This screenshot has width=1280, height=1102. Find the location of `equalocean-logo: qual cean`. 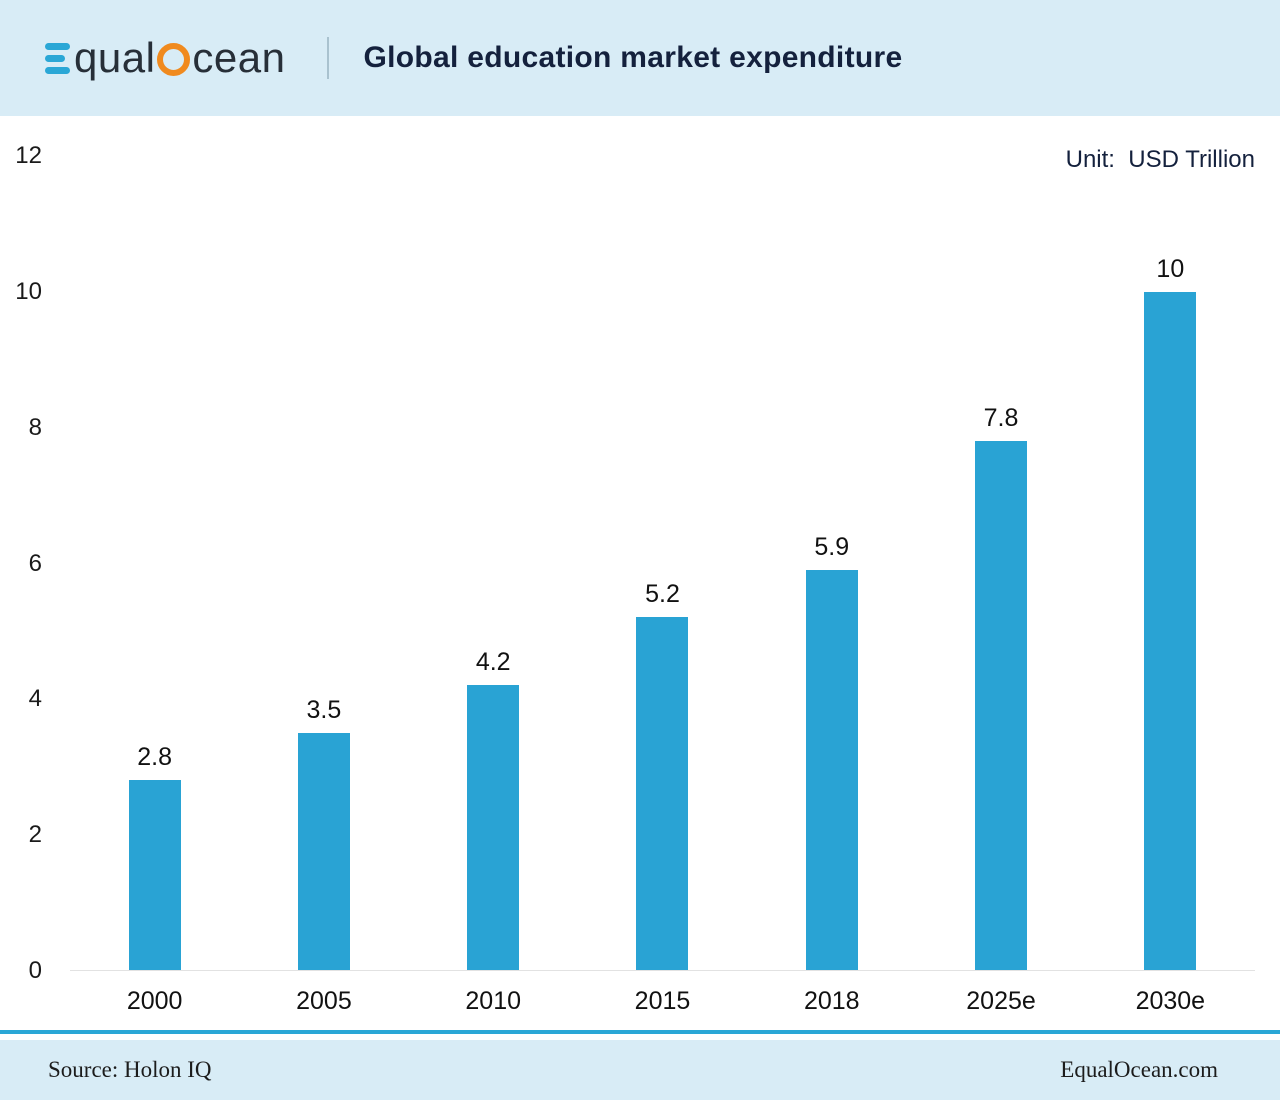

equalocean-logo: qual cean is located at coordinates (165, 58).